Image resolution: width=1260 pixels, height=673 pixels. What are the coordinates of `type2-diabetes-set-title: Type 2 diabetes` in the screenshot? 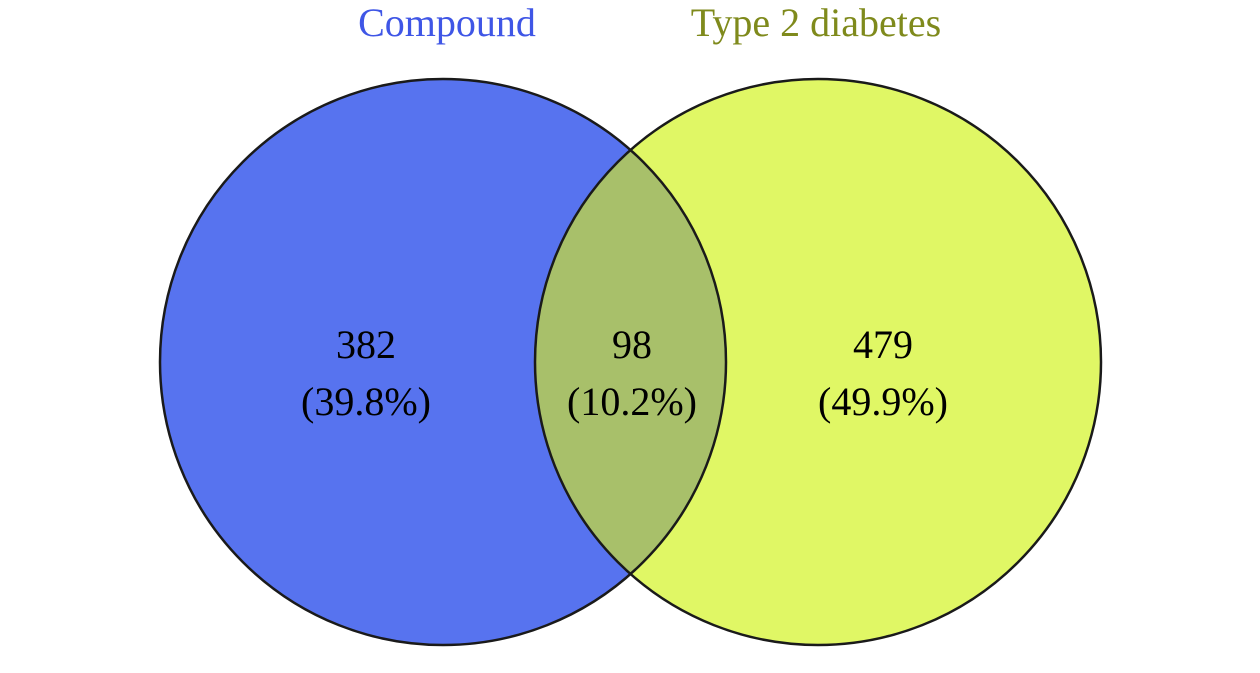 It's located at (816, 22).